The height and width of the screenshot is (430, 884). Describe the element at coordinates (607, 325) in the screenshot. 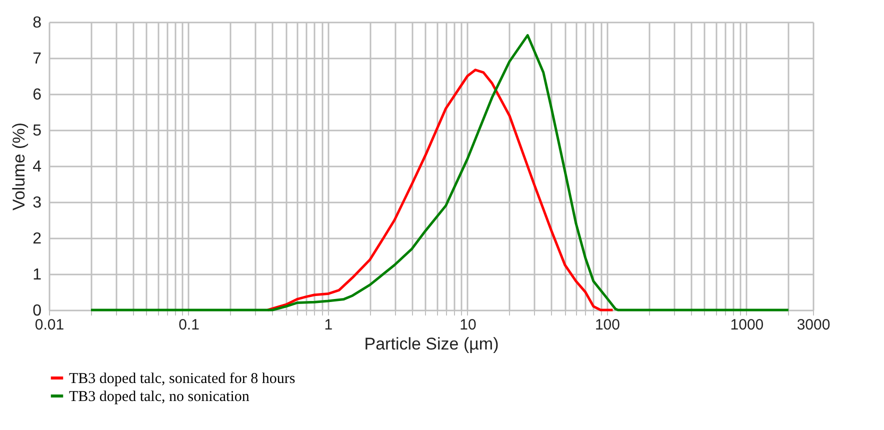

I see `x-tick-label: 100` at that location.